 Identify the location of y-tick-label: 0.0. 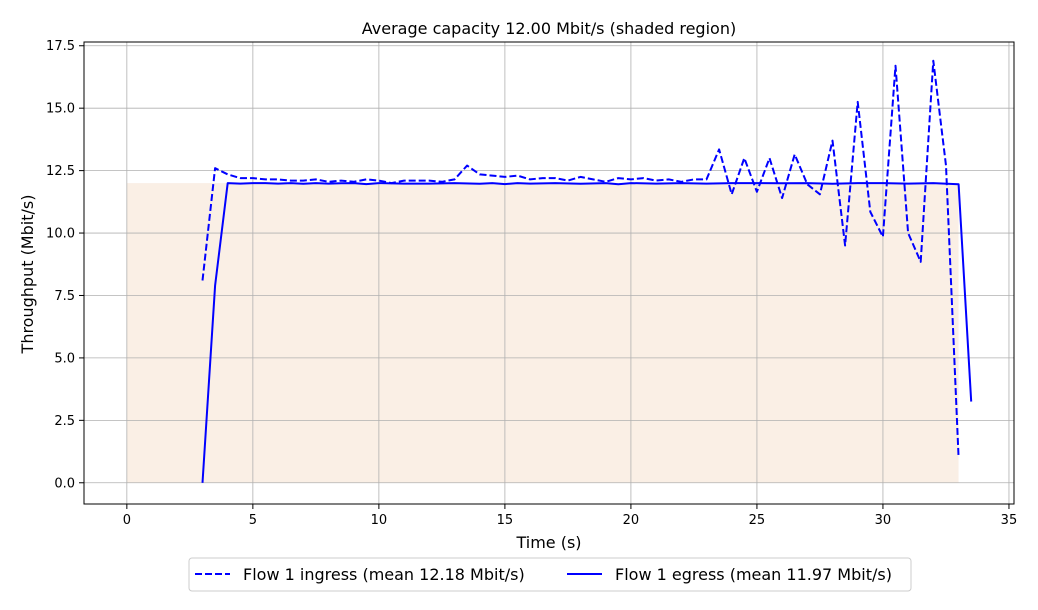
(64, 483).